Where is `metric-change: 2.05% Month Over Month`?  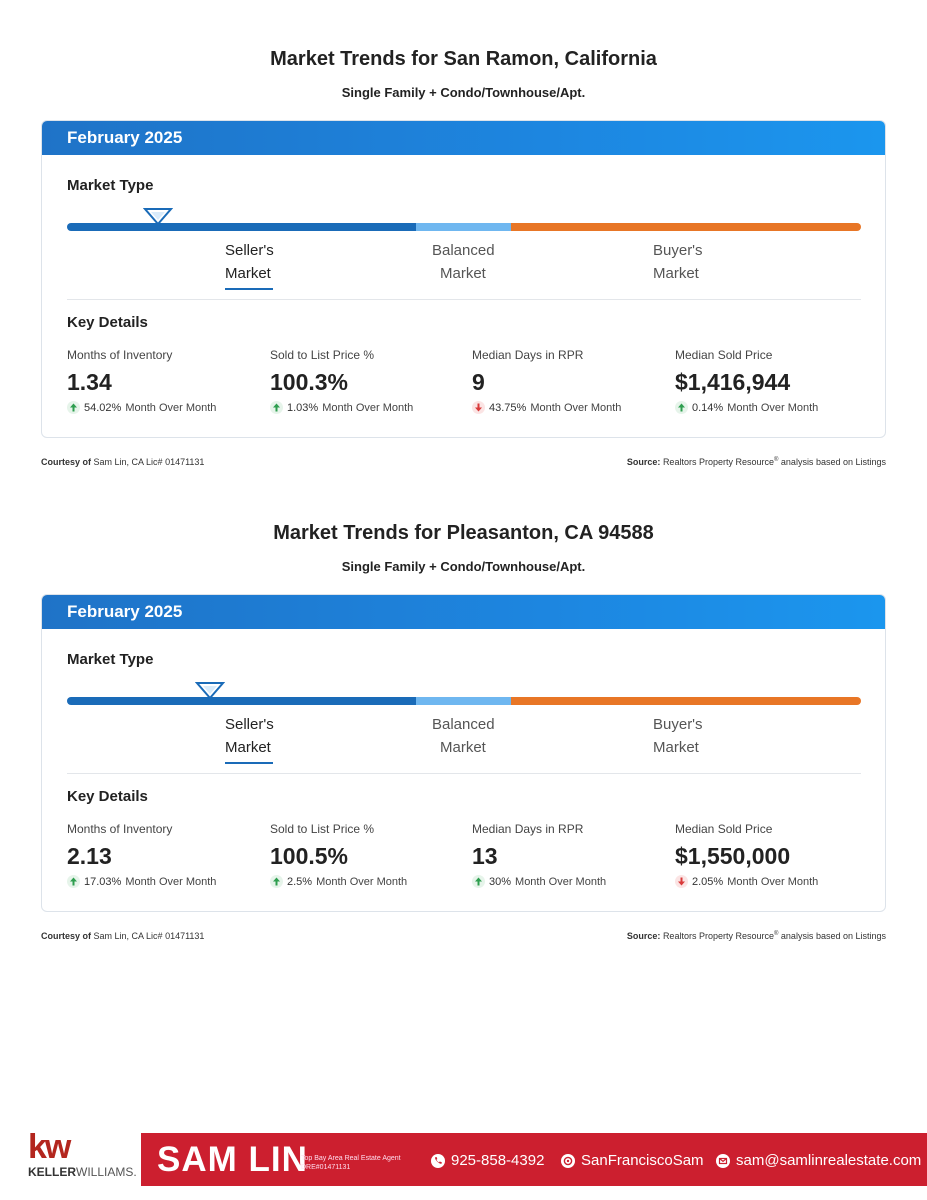
metric-change: 2.05% Month Over Month is located at coordinates (775, 881).